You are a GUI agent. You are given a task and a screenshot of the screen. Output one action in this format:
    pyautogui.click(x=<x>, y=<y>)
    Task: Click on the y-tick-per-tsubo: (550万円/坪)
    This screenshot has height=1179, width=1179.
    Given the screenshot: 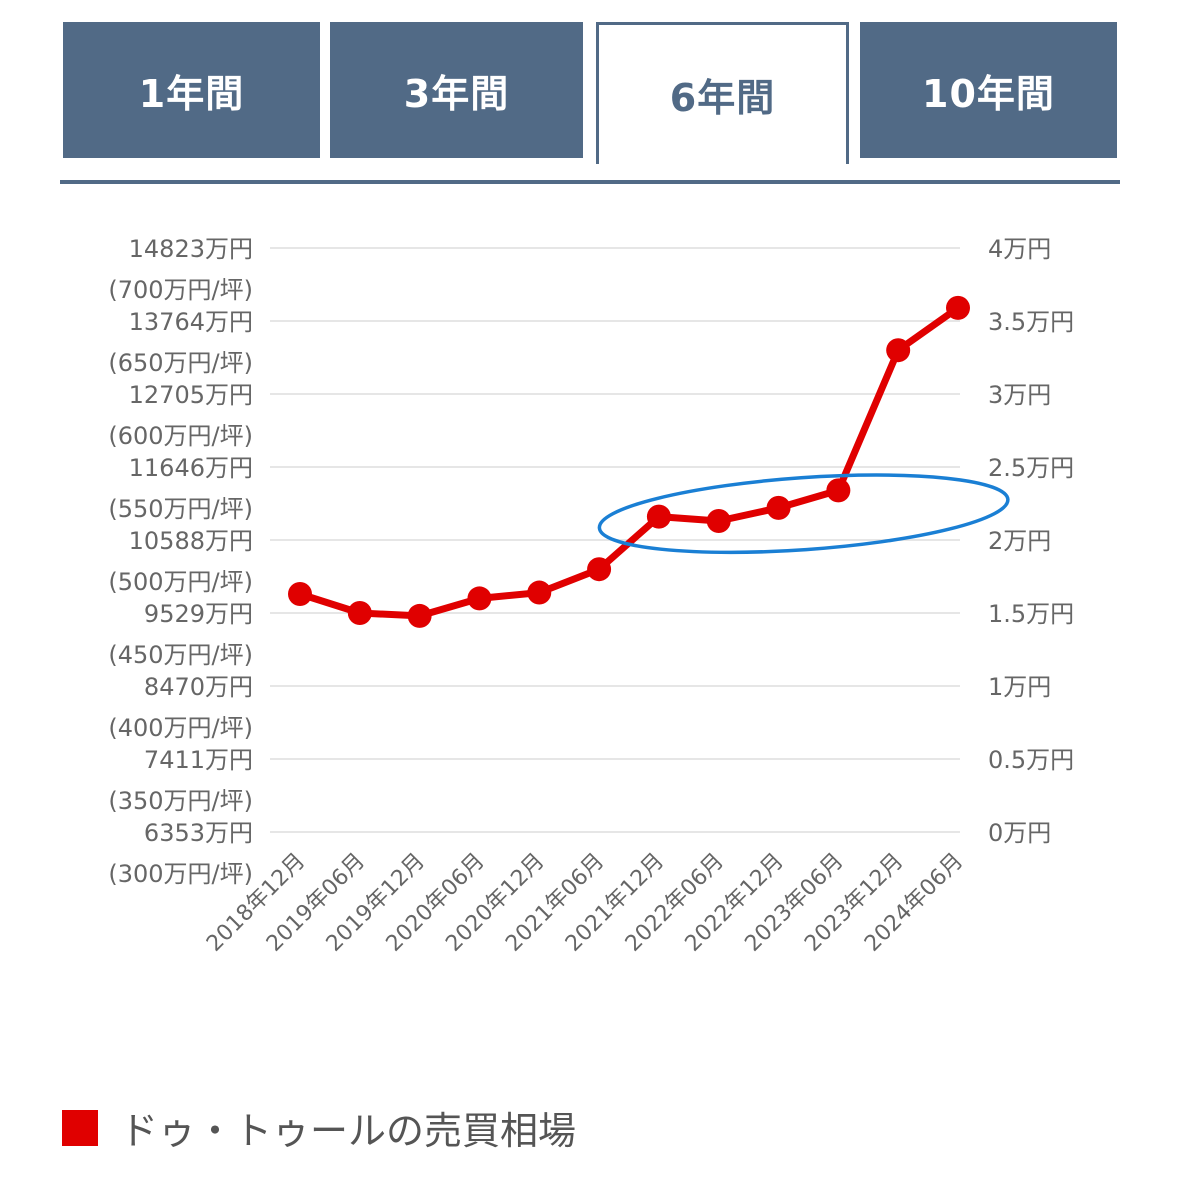 What is the action you would take?
    pyautogui.click(x=180, y=509)
    